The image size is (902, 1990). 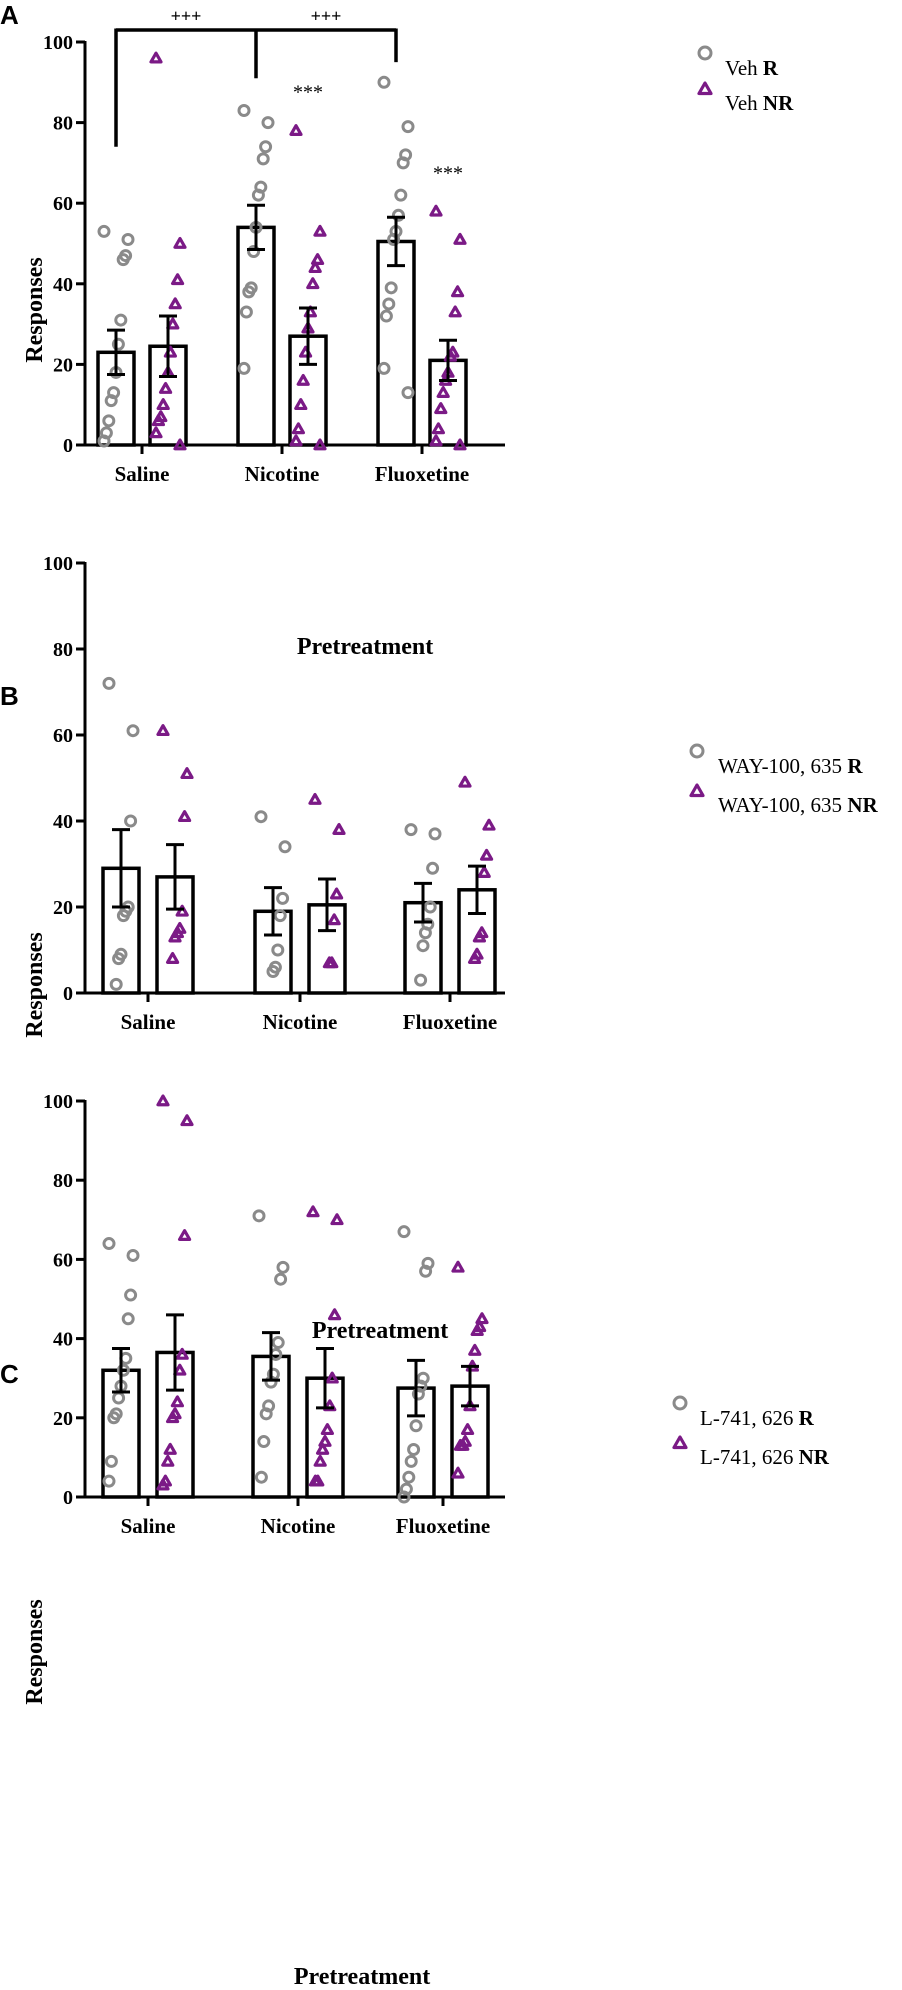 What do you see at coordinates (396, 343) in the screenshot?
I see `bar-r` at bounding box center [396, 343].